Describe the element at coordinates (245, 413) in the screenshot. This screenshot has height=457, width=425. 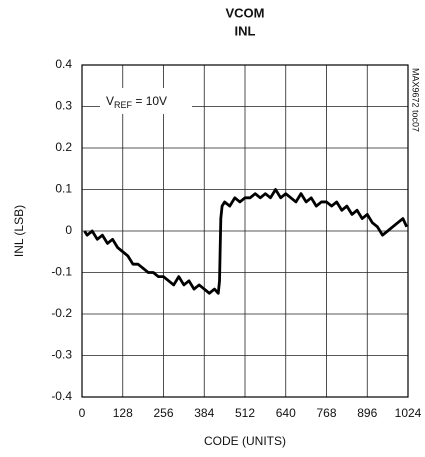
I see `x-tick-label: 512` at that location.